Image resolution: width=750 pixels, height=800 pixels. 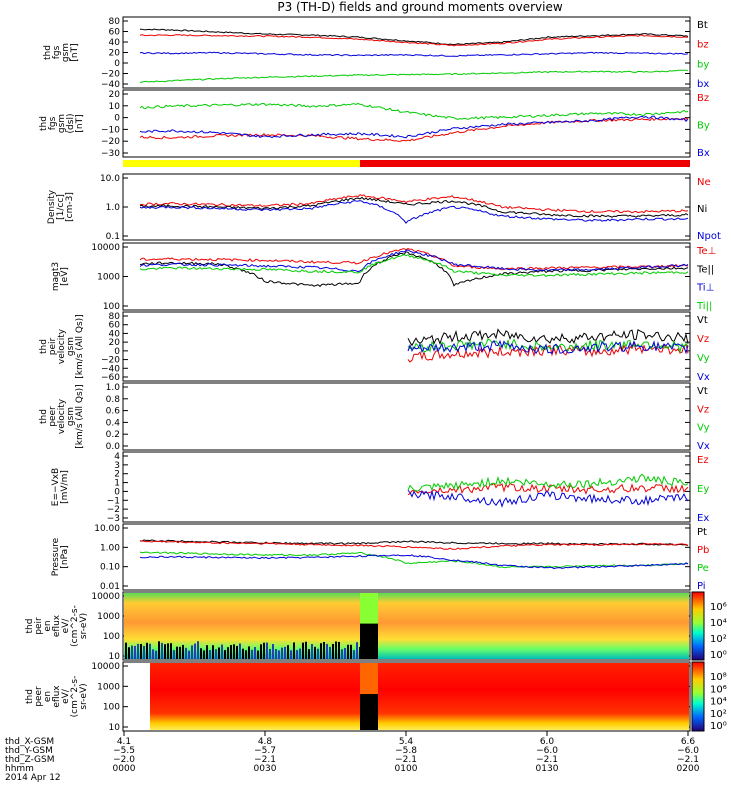 I want to click on series-line-Ex, so click(x=548, y=498).